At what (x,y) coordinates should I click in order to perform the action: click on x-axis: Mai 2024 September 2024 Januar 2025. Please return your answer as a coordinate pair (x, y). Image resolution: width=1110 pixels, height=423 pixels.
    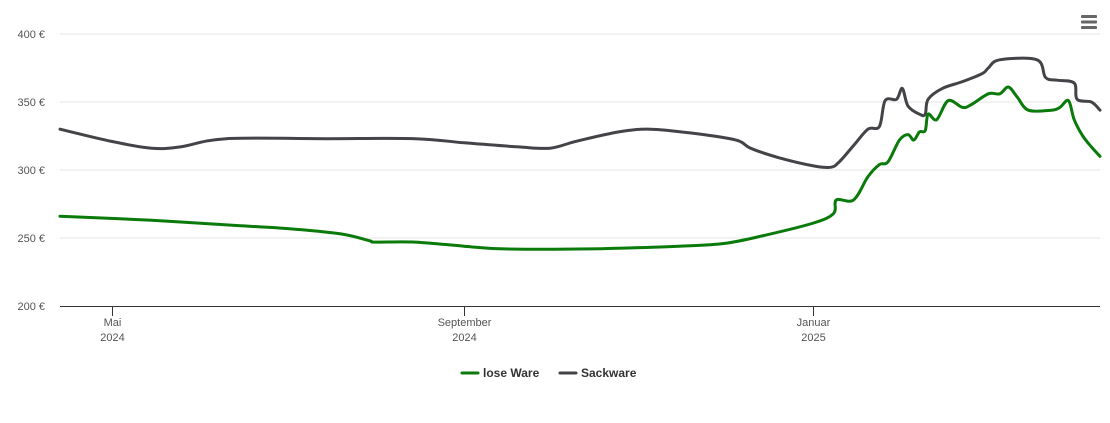
    Looking at the image, I should click on (580, 325).